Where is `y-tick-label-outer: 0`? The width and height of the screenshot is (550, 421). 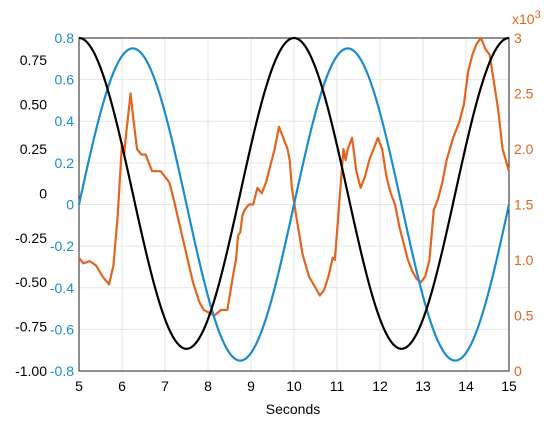 y-tick-label-outer: 0 is located at coordinates (43, 193).